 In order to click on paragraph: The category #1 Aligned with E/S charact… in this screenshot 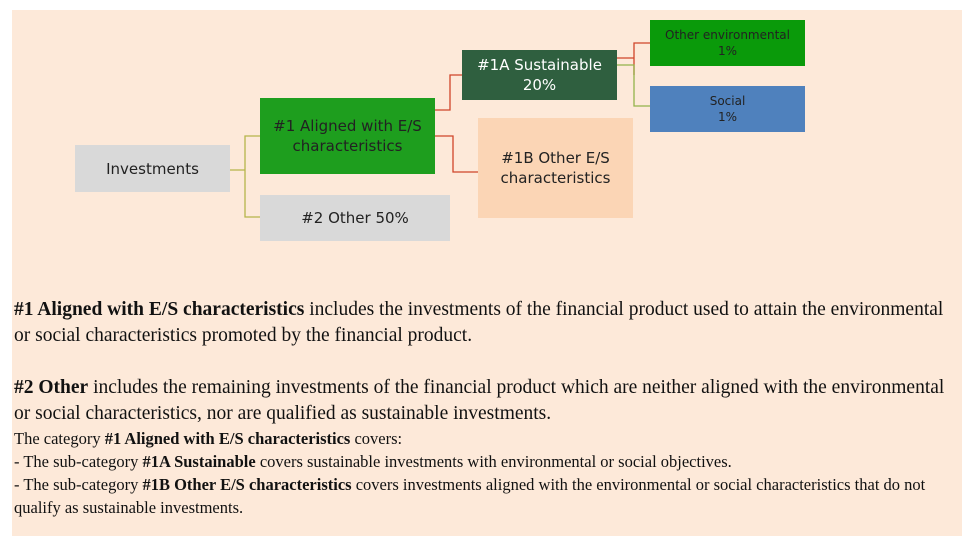, I will do `click(481, 438)`.